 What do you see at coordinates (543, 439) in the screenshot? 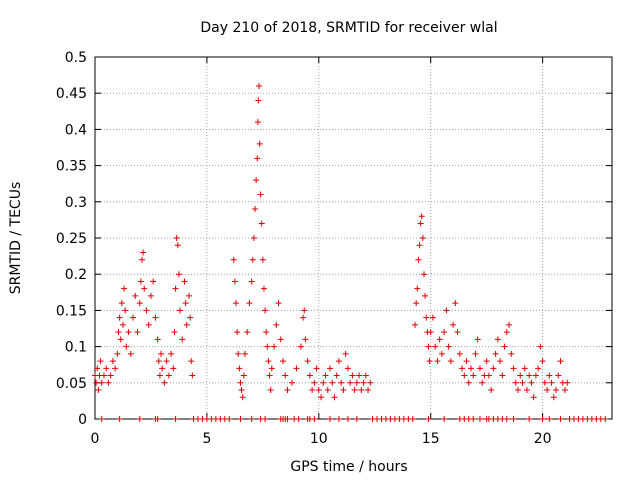
I see `x-tick-label: 20` at bounding box center [543, 439].